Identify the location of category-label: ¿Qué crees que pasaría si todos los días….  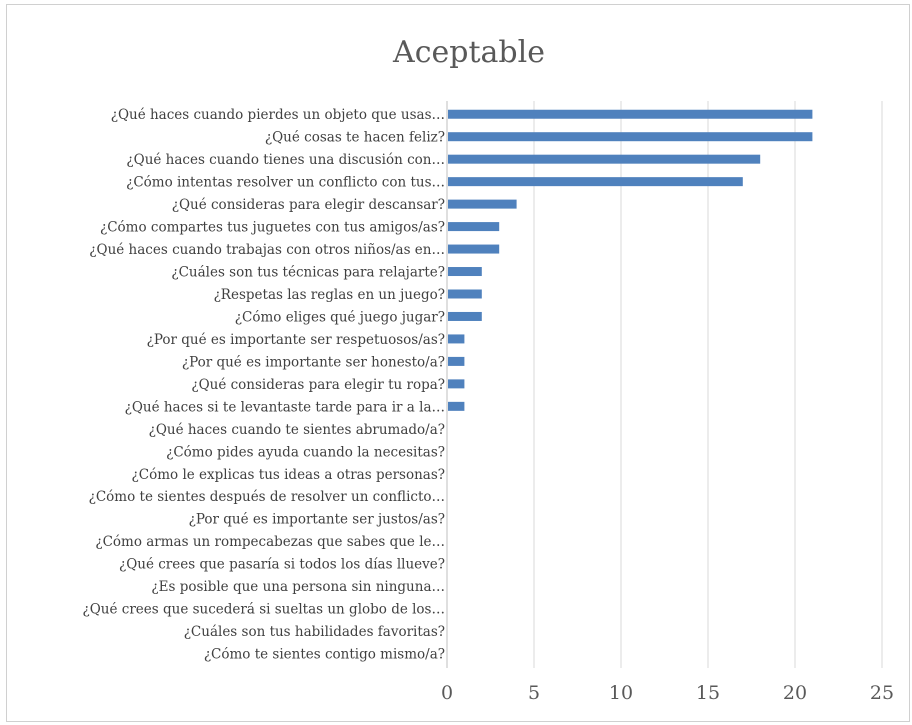
(282, 565).